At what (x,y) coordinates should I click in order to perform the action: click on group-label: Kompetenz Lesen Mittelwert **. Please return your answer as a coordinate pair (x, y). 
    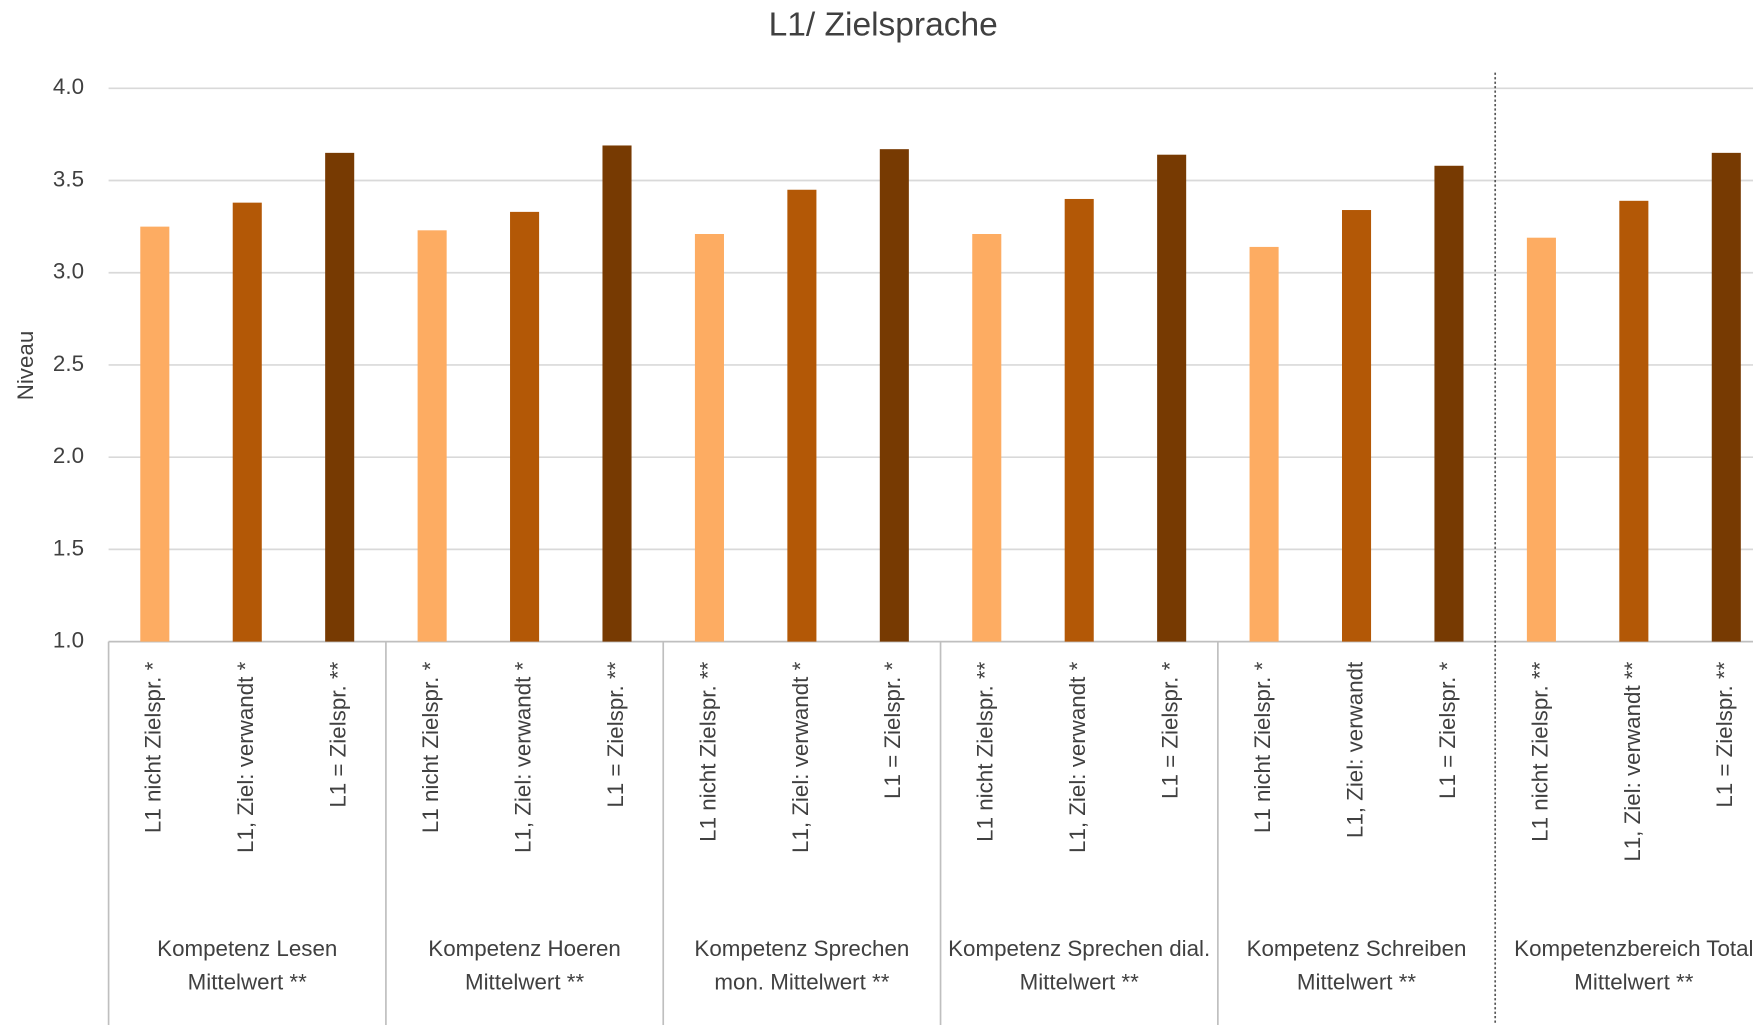
    Looking at the image, I should click on (247, 965).